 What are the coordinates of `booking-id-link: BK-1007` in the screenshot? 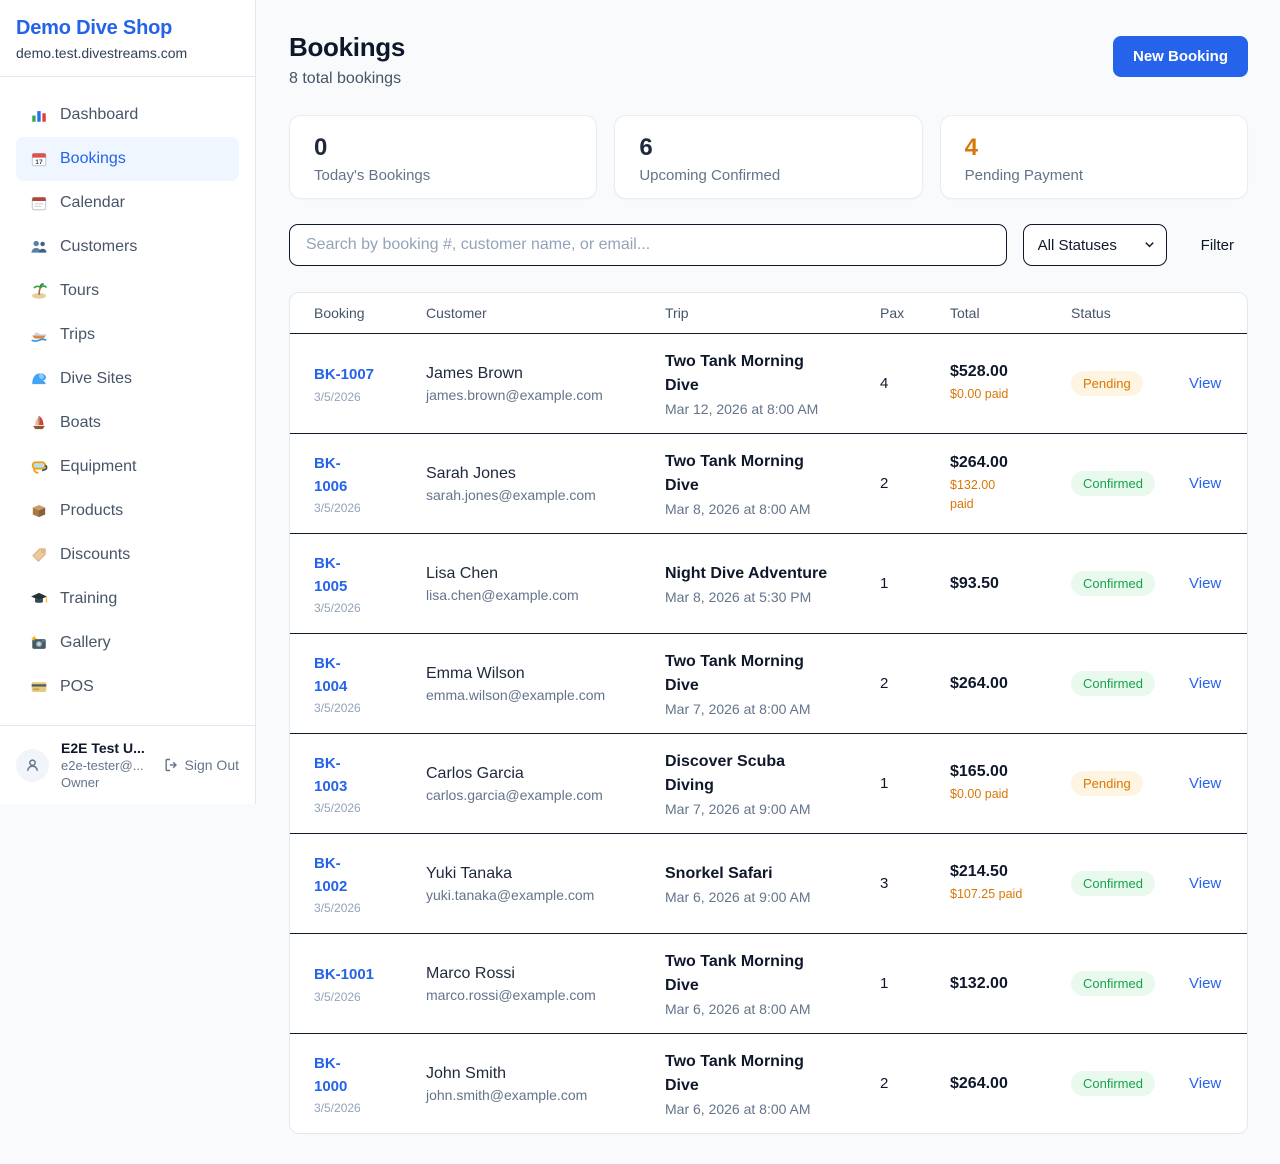 It's located at (344, 375).